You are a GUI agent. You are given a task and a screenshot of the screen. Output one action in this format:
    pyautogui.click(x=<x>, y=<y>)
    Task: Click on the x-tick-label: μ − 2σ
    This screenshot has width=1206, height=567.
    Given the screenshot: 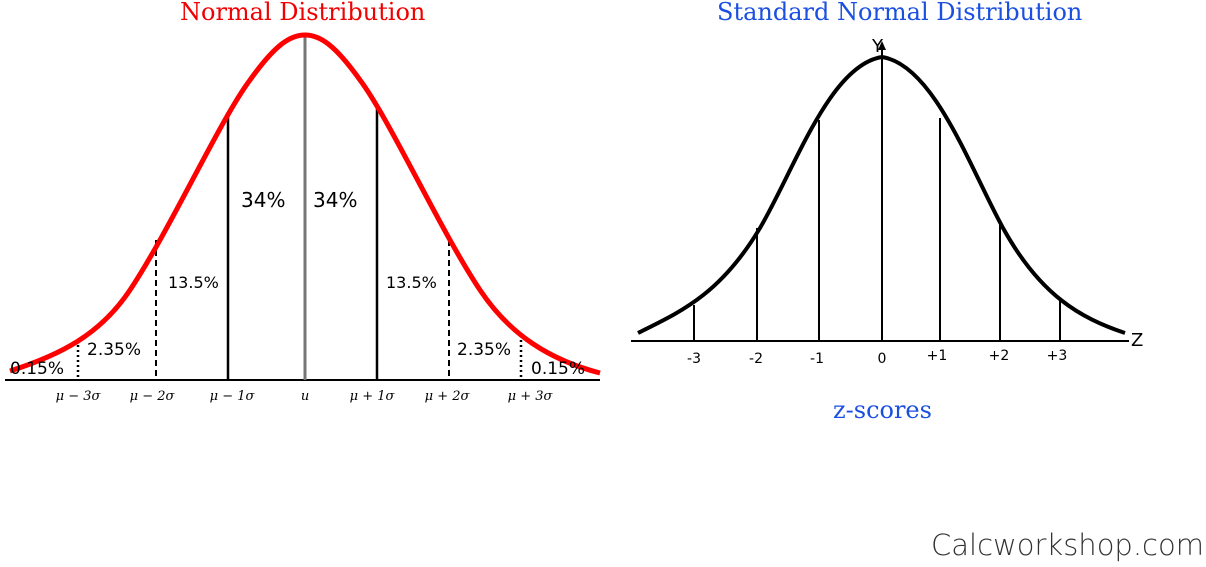 What is the action you would take?
    pyautogui.click(x=153, y=396)
    